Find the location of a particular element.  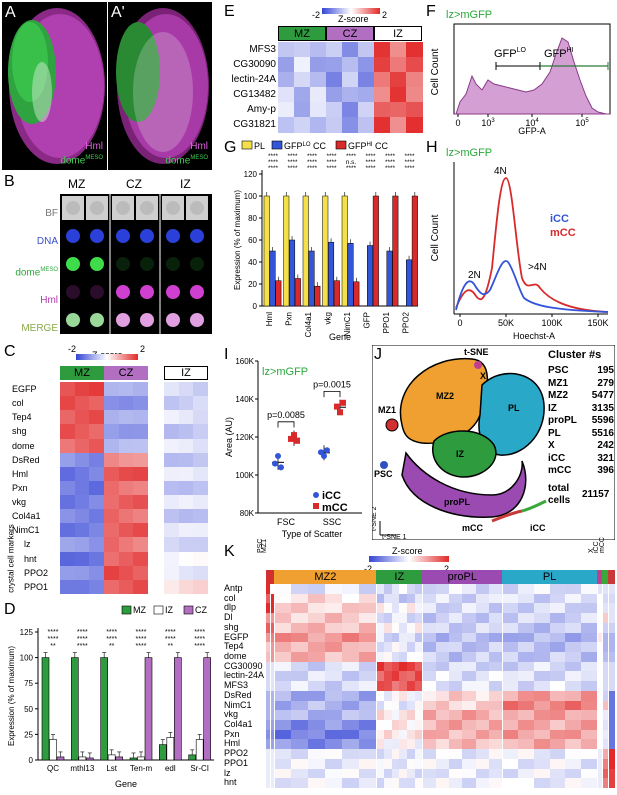

e-gene-label-cg31821: CG31821 is located at coordinates (254, 124).